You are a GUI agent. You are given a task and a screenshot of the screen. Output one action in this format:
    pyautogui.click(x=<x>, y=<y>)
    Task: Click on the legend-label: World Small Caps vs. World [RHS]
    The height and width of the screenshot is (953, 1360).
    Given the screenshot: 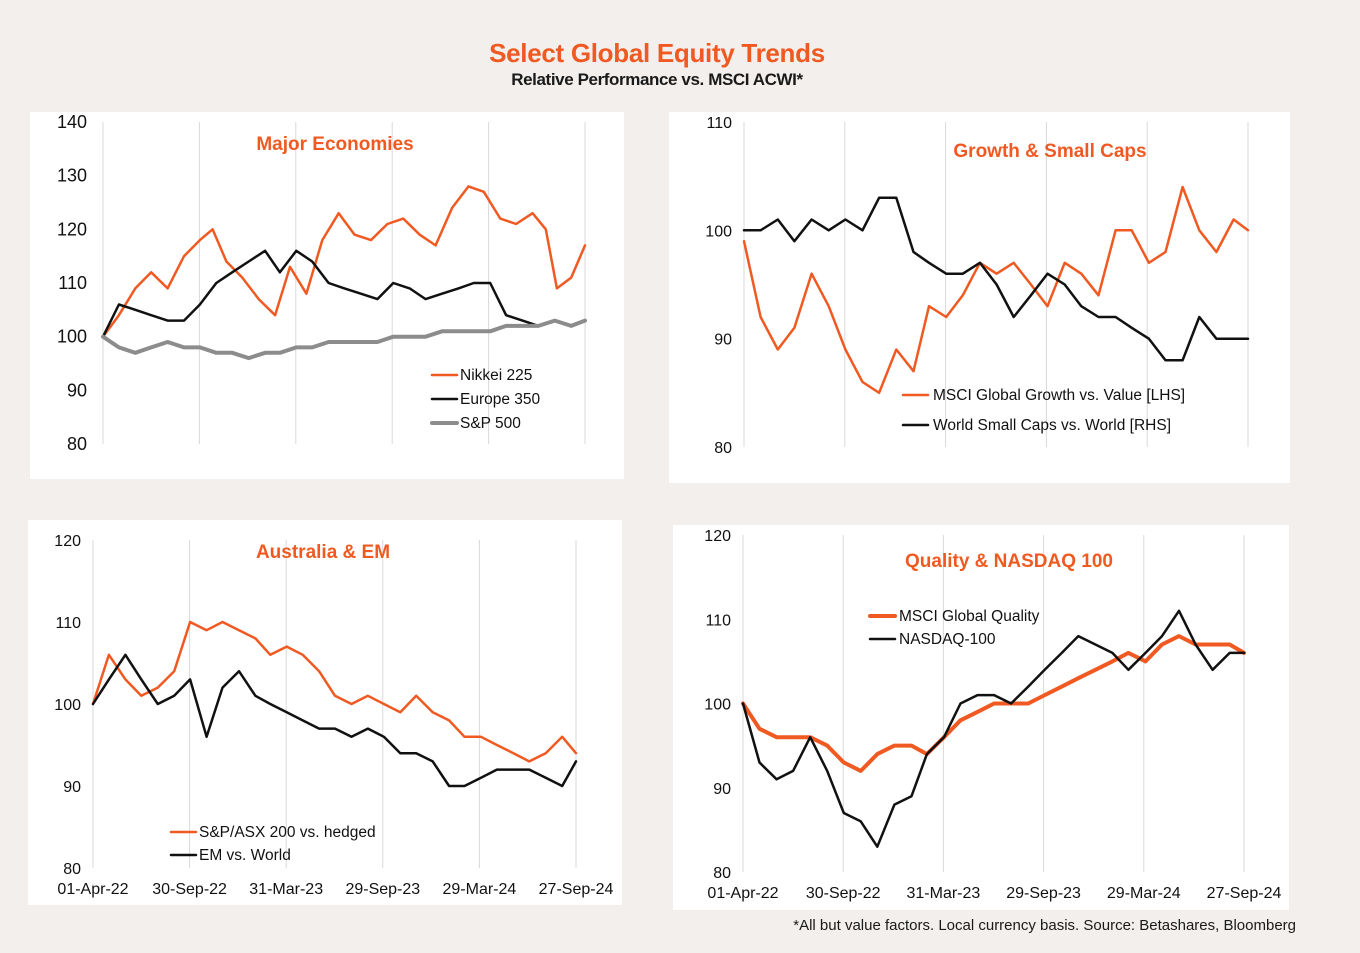 What is the action you would take?
    pyautogui.click(x=1052, y=425)
    